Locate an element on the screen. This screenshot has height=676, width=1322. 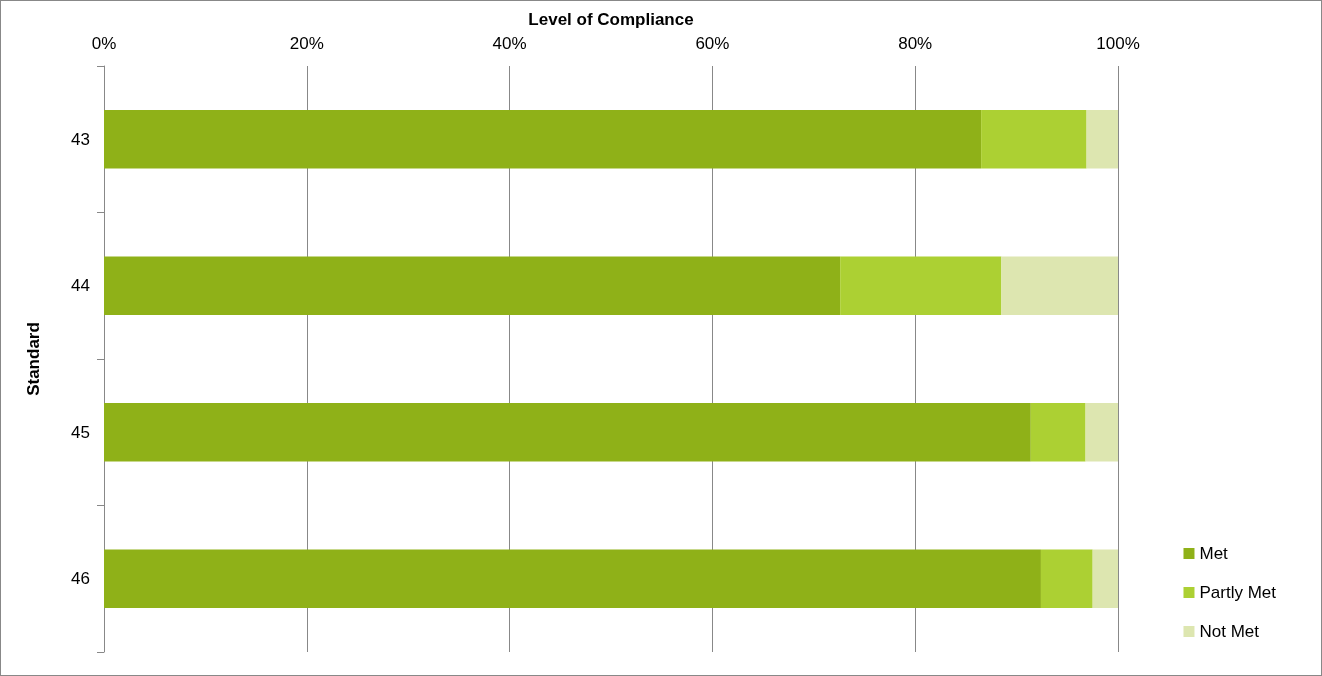
y-tick-label: 46 is located at coordinates (80, 579).